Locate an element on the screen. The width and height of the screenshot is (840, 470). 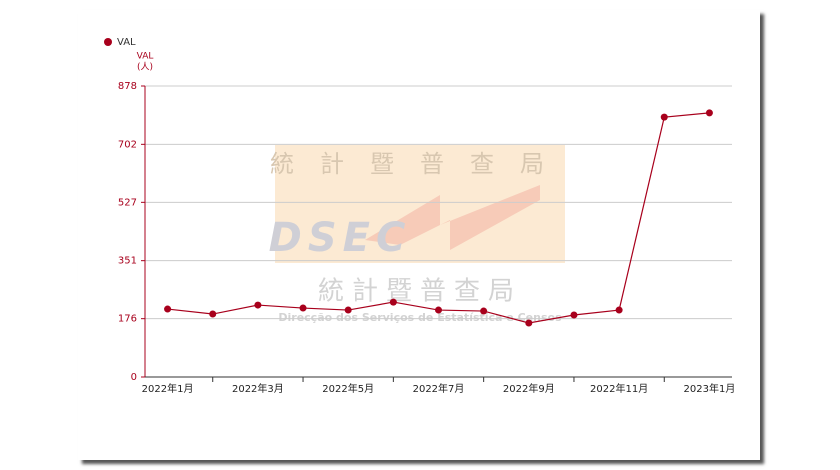
x-tick-label: 2022年7月 is located at coordinates (439, 388).